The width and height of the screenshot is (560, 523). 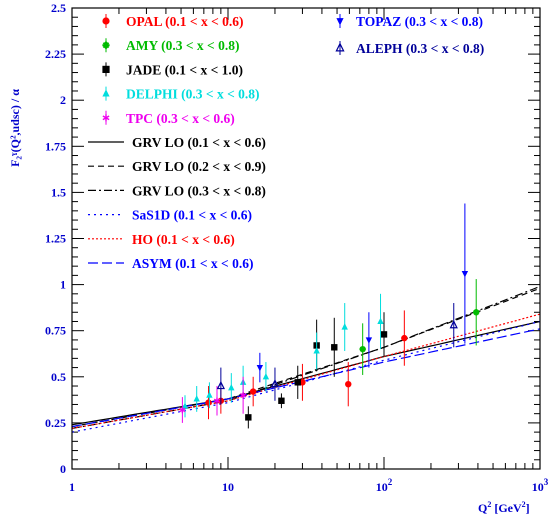 I want to click on y-tick-label: 0.75, so click(x=55, y=331).